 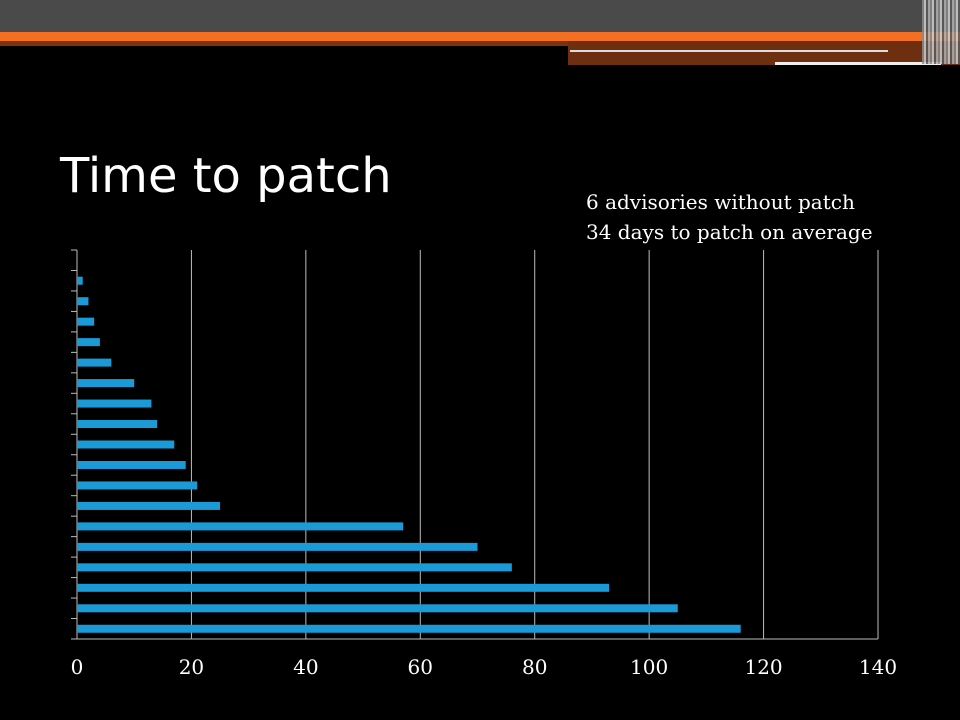 I want to click on x-tick-label: 100, so click(x=649, y=667).